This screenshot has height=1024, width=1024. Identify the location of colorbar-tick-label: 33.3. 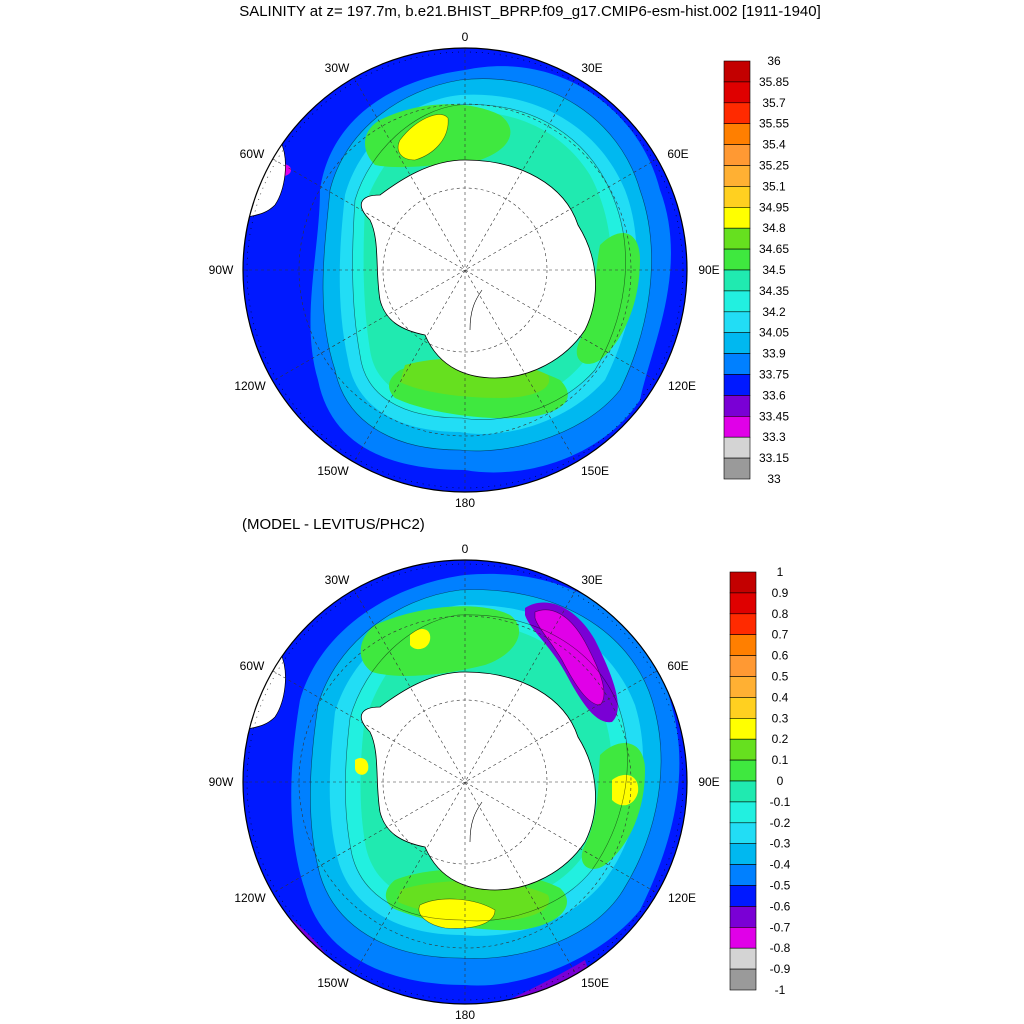
(774, 437).